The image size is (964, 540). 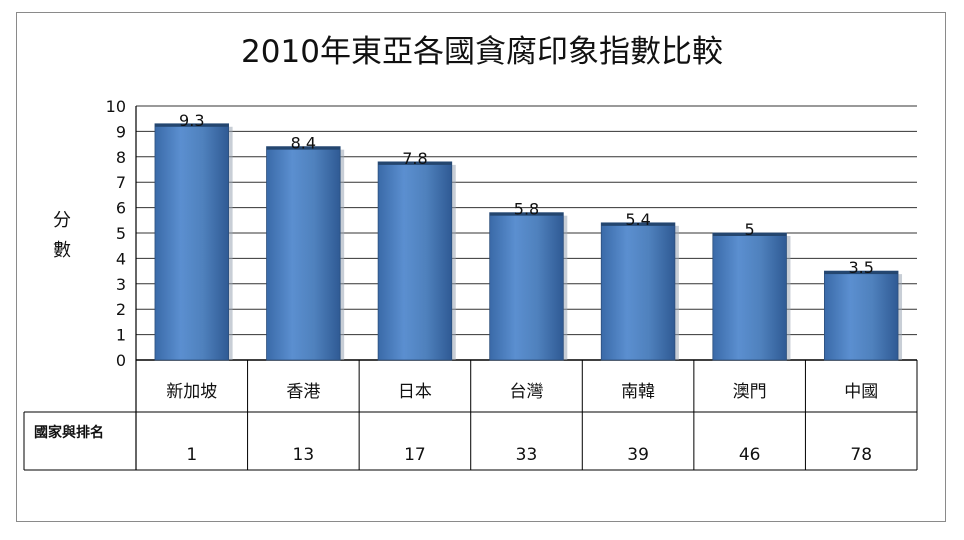 What do you see at coordinates (121, 360) in the screenshot?
I see `y-tick-label: 0` at bounding box center [121, 360].